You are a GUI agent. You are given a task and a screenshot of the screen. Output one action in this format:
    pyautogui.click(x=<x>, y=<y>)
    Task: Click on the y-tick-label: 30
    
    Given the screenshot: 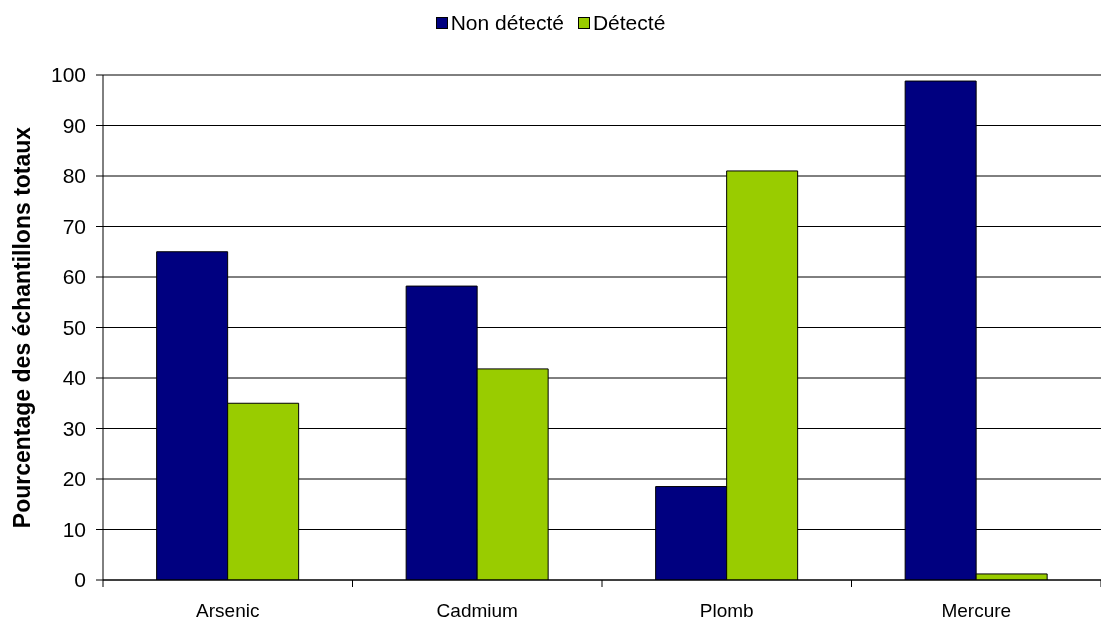 What is the action you would take?
    pyautogui.click(x=74, y=428)
    